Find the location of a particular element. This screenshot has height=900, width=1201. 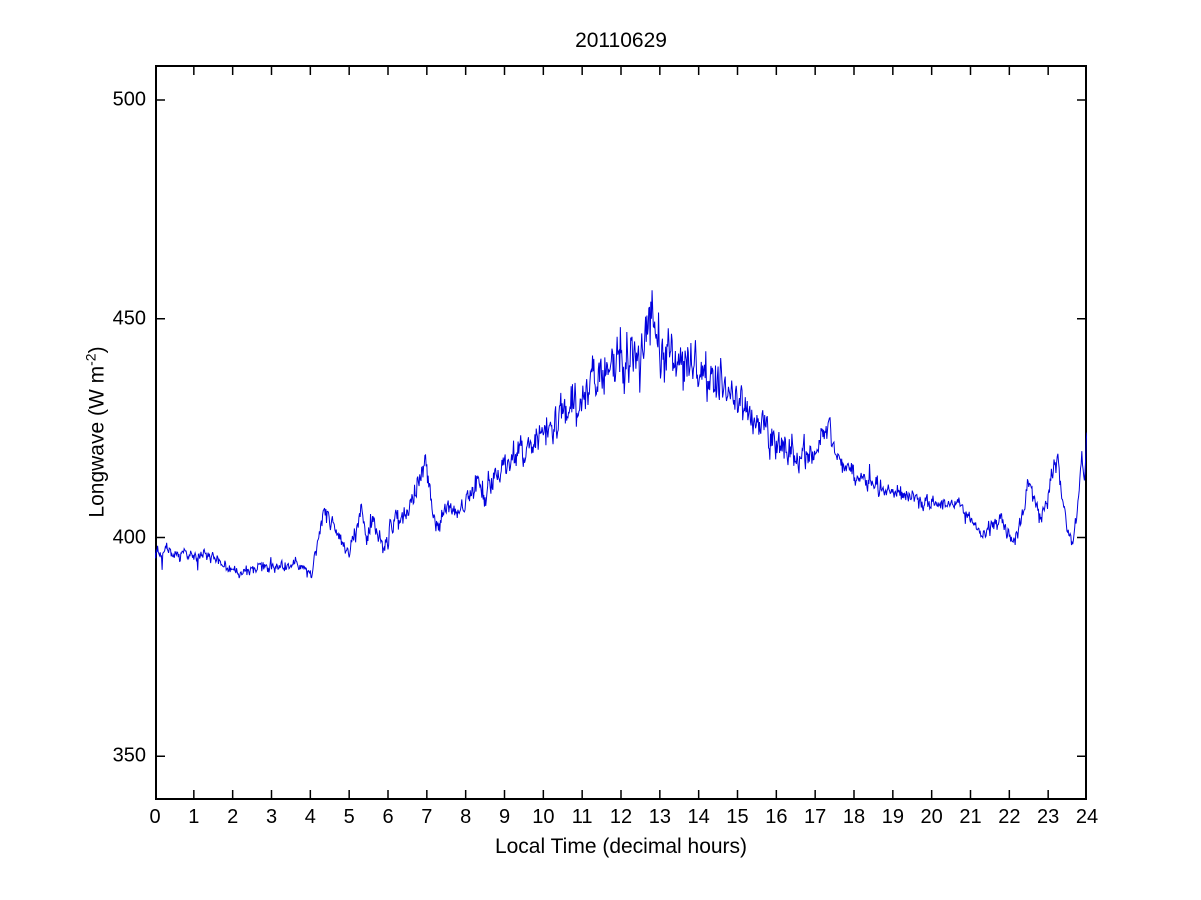

y-tick-label: 350 is located at coordinates (129, 755).